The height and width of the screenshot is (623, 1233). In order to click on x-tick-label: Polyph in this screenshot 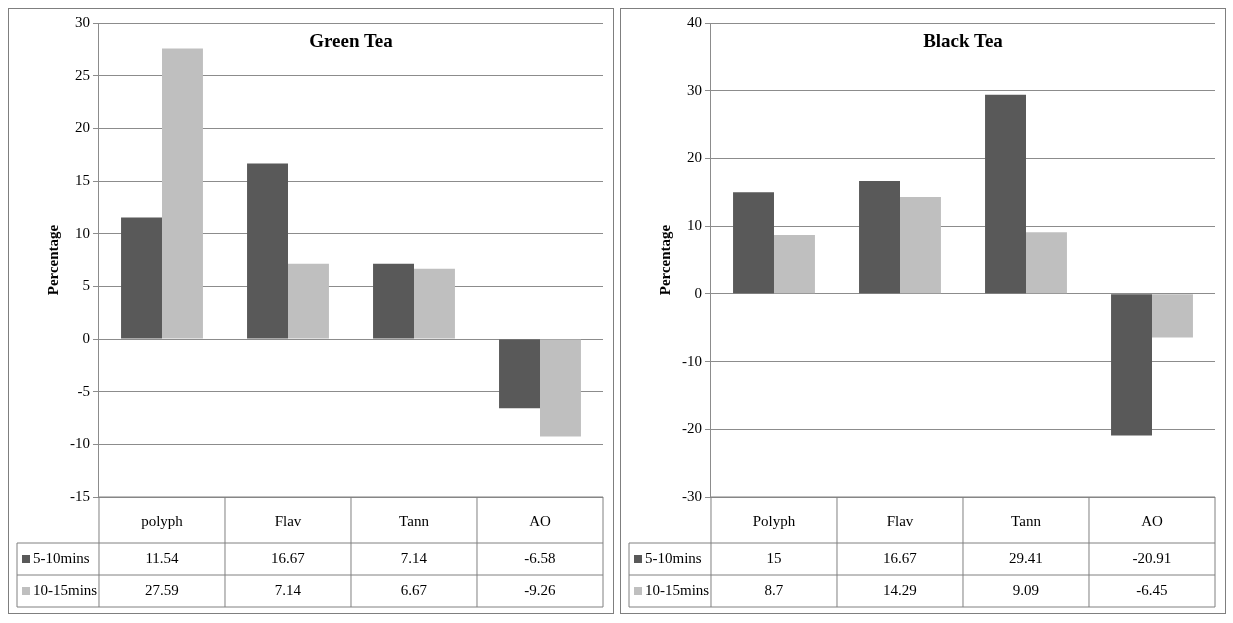, I will do `click(774, 520)`.